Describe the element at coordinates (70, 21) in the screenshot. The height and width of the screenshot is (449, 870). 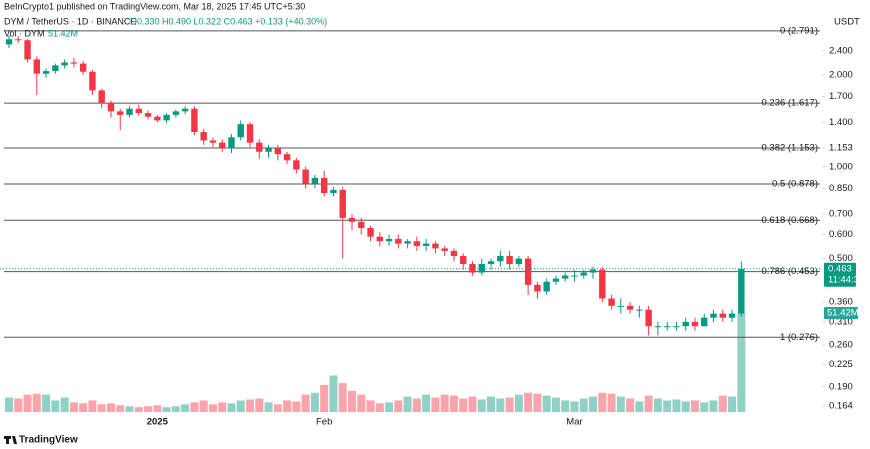
I see `symbol: DYM / TetherUS · 1D · BINANCE` at that location.